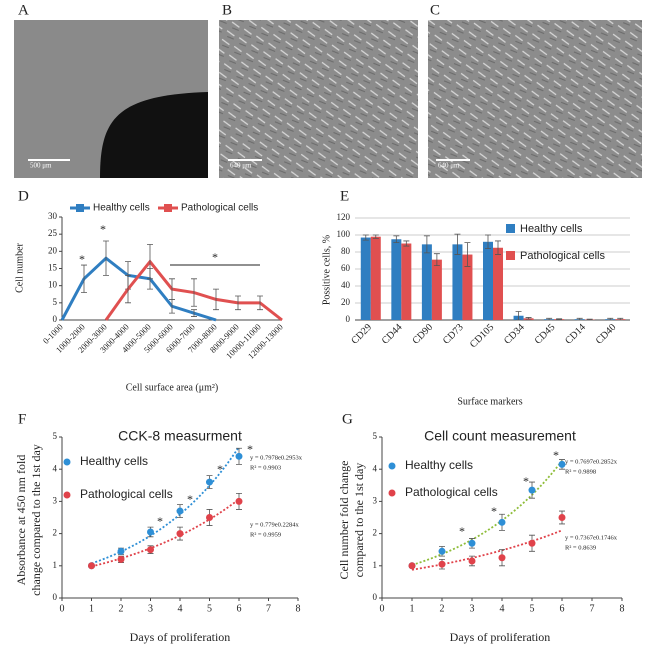 This screenshot has height=654, width=650. I want to click on x-tick-label: CD40, so click(606, 334).